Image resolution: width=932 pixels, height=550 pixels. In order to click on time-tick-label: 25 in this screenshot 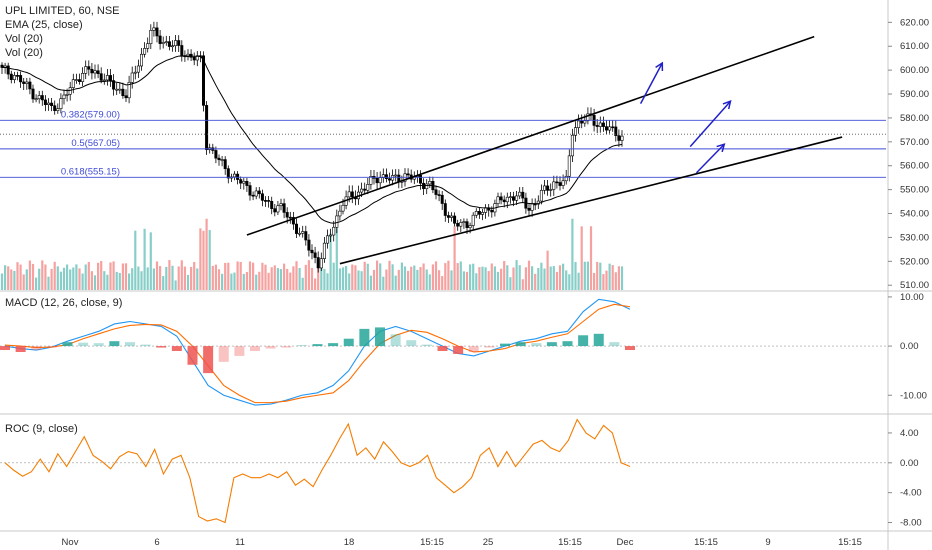, I will do `click(488, 542)`.